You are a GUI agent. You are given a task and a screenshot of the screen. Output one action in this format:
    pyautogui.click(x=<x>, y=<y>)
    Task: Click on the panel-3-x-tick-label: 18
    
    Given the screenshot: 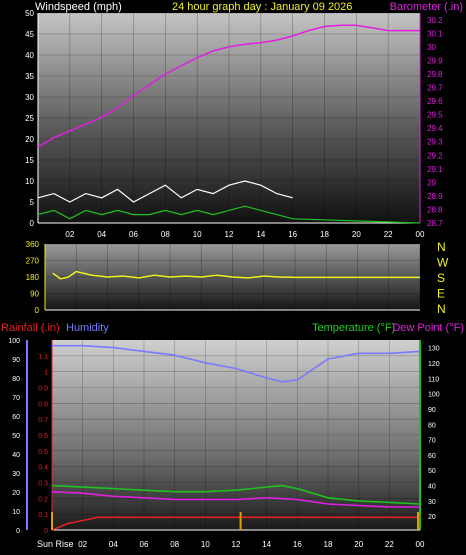 What is the action you would take?
    pyautogui.click(x=328, y=544)
    